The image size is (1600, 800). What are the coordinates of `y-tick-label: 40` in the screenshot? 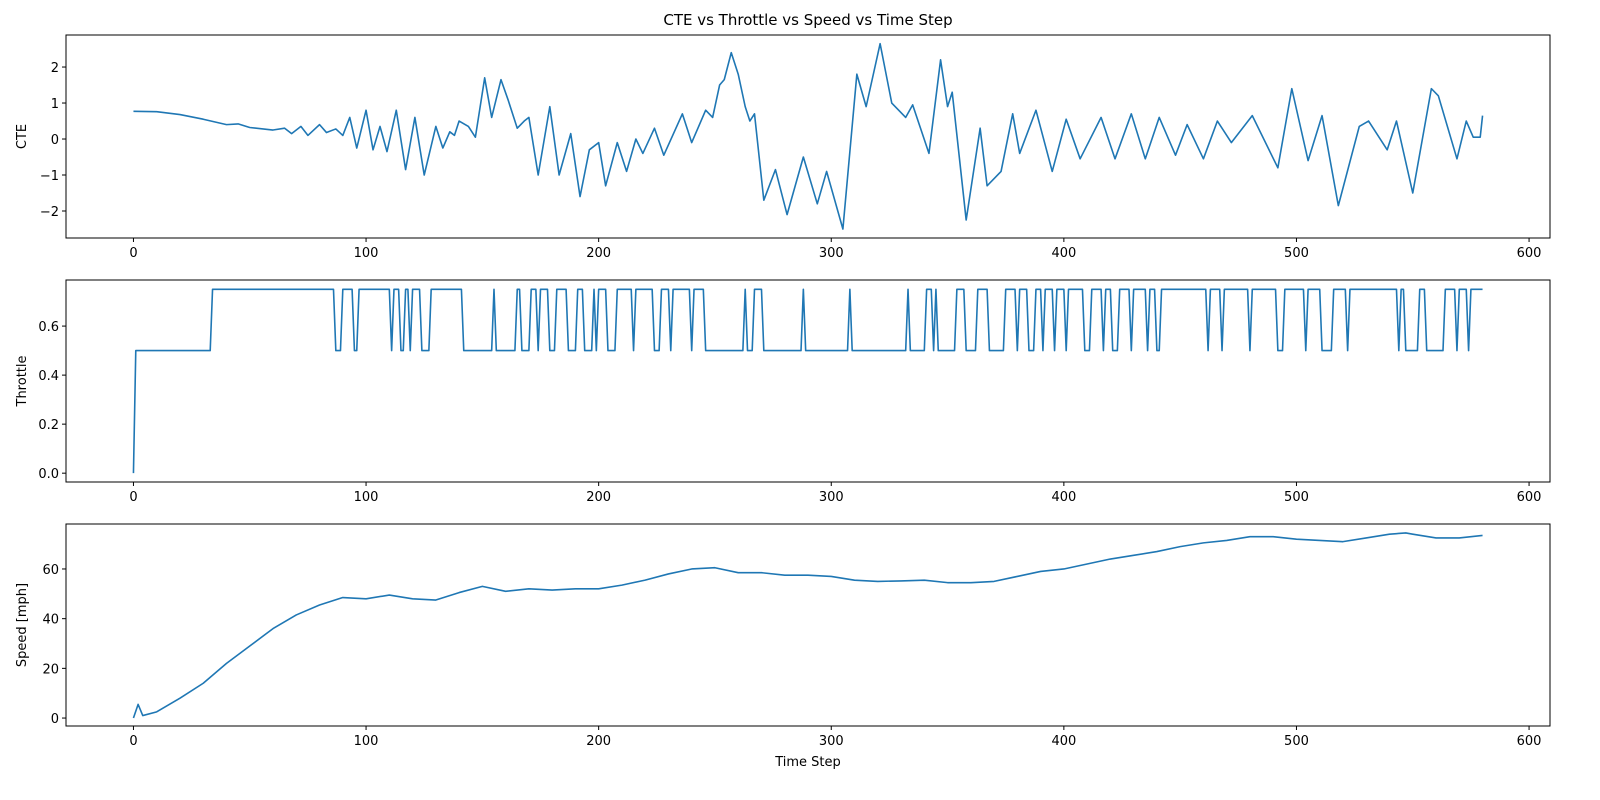 It's located at (50, 620).